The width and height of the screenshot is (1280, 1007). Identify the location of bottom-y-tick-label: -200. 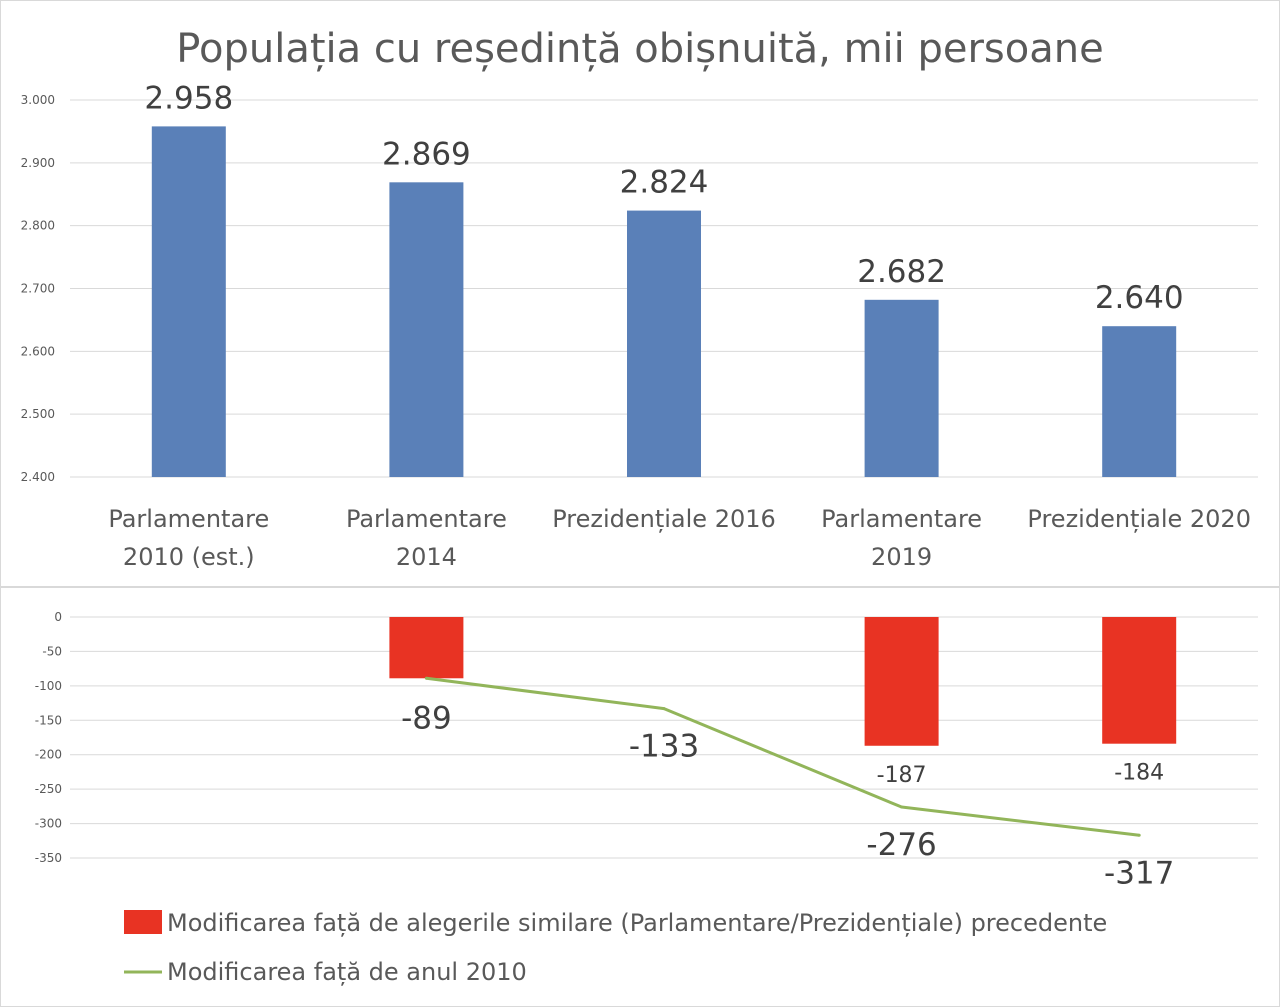
(48, 755).